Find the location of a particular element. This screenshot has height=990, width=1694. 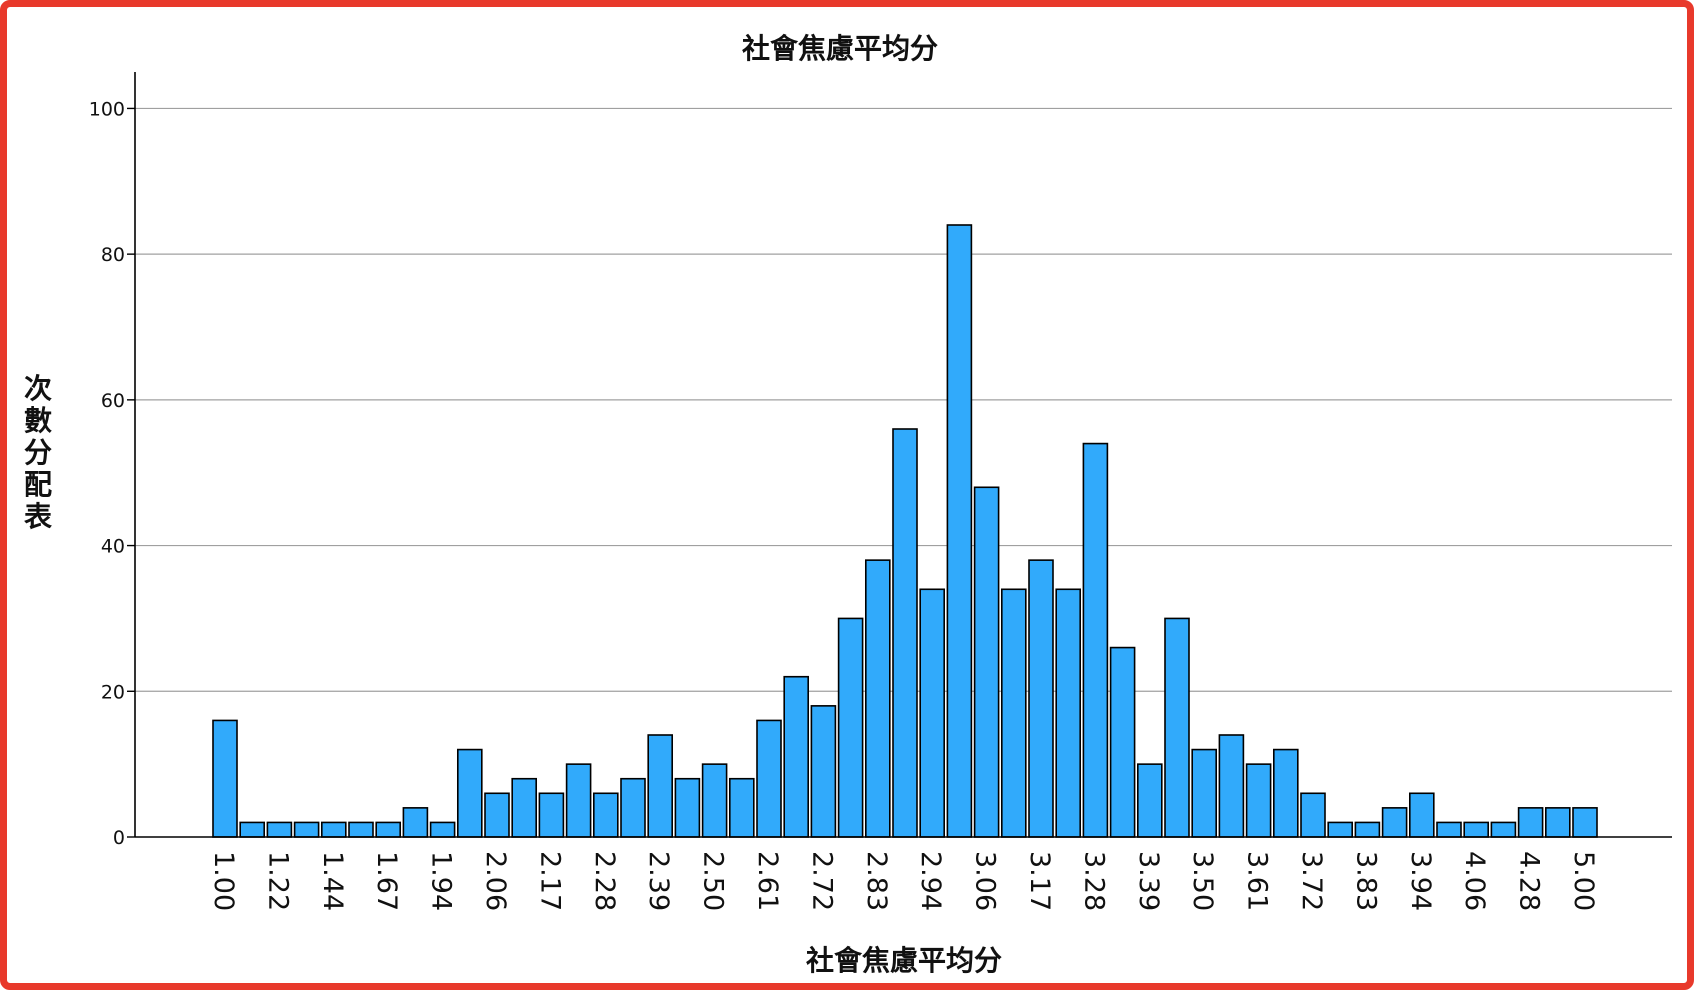

x-tick-label: 2.39 is located at coordinates (658, 881).